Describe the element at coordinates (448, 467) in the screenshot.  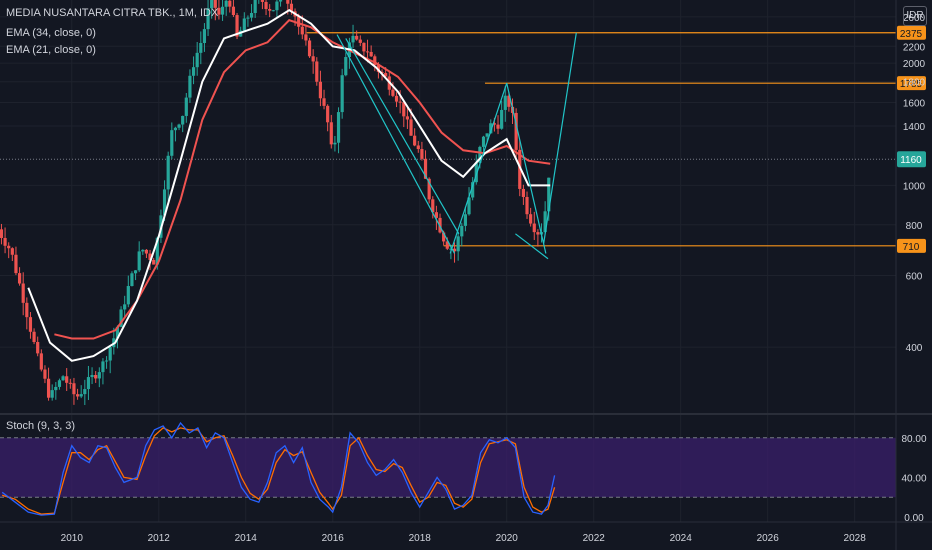
I see `stoch-band-fill` at that location.